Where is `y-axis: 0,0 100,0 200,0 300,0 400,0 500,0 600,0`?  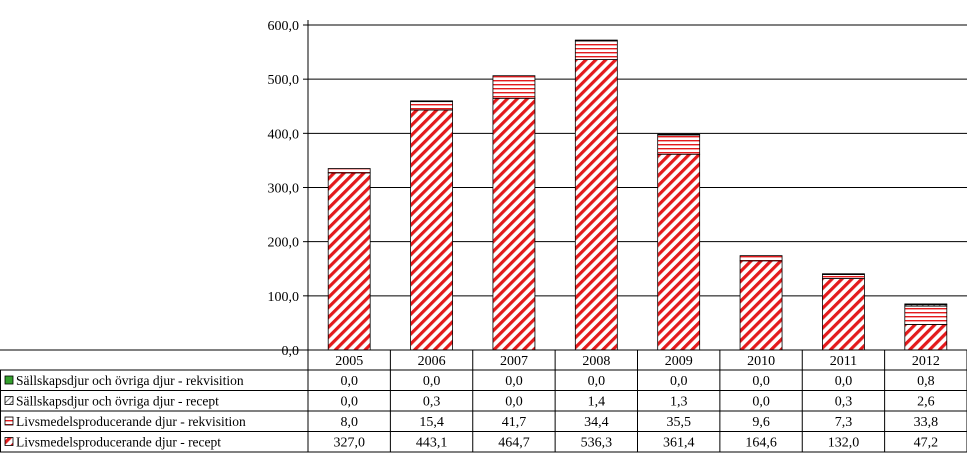
y-axis: 0,0 100,0 200,0 300,0 400,0 500,0 600,0 is located at coordinates (288, 189).